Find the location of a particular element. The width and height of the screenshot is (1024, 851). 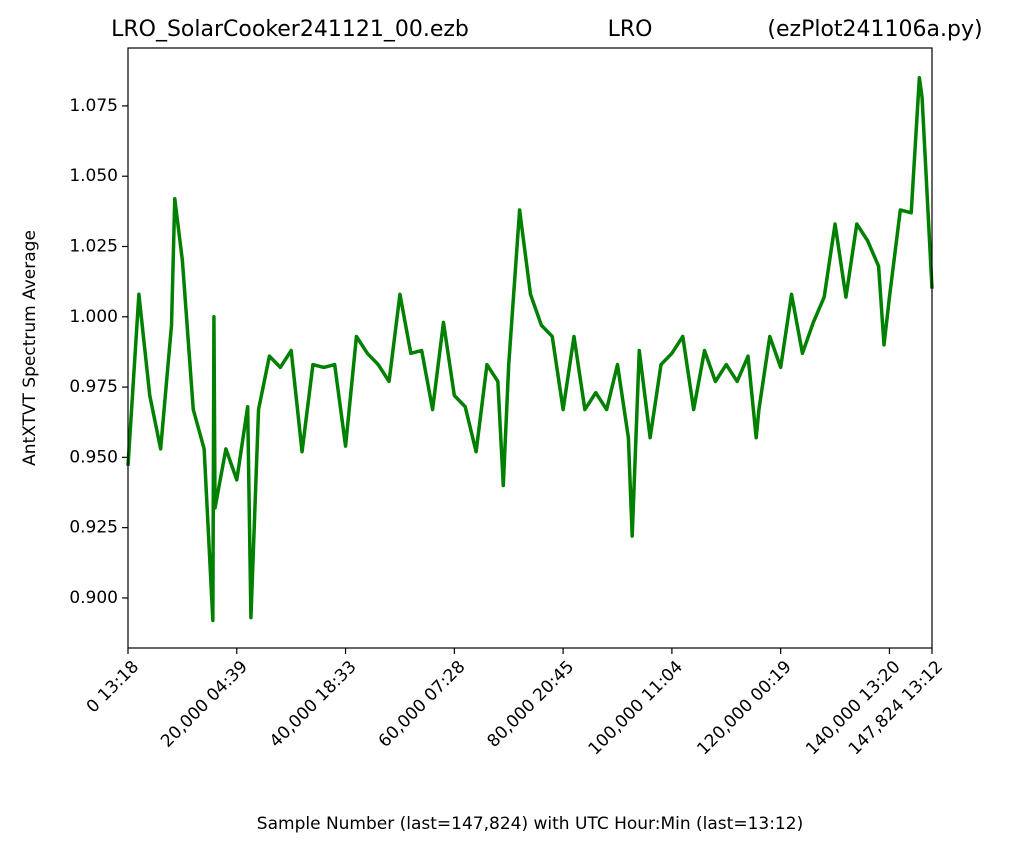

y-tick-label: 0.950 is located at coordinates (93, 457).